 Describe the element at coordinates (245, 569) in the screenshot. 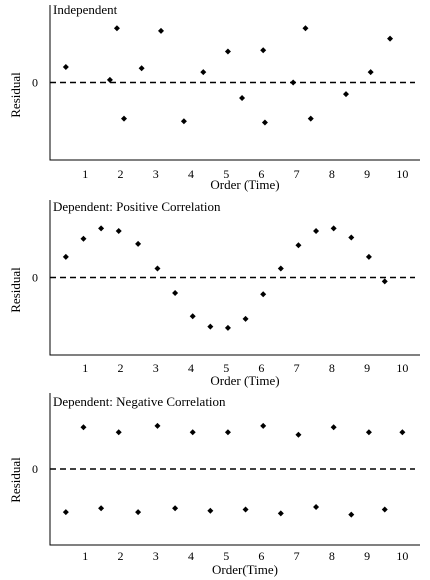

I see `x-axis-title: Order(Time)` at that location.